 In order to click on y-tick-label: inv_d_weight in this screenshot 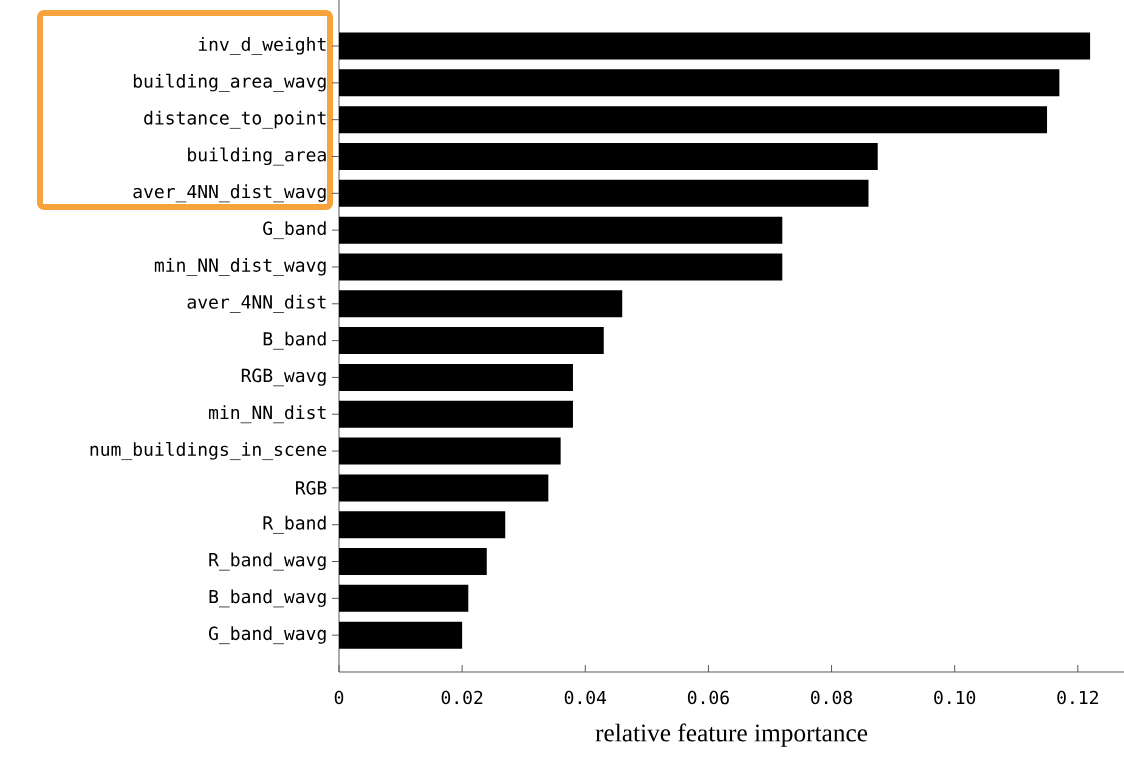, I will do `click(262, 46)`.